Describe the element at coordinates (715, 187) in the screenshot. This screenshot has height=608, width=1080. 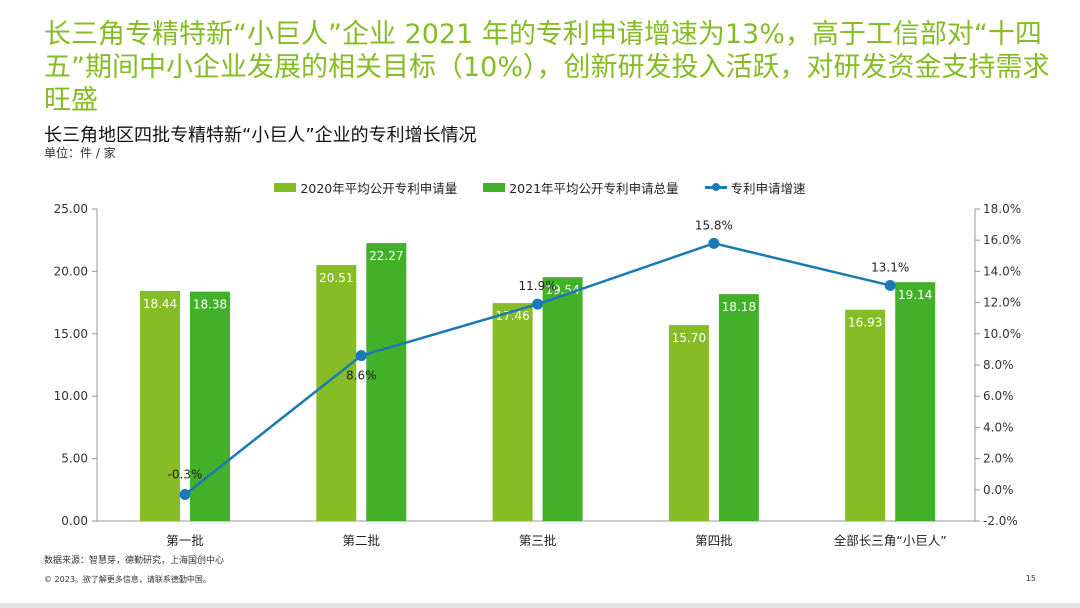
I see `legend-swatch-growth` at that location.